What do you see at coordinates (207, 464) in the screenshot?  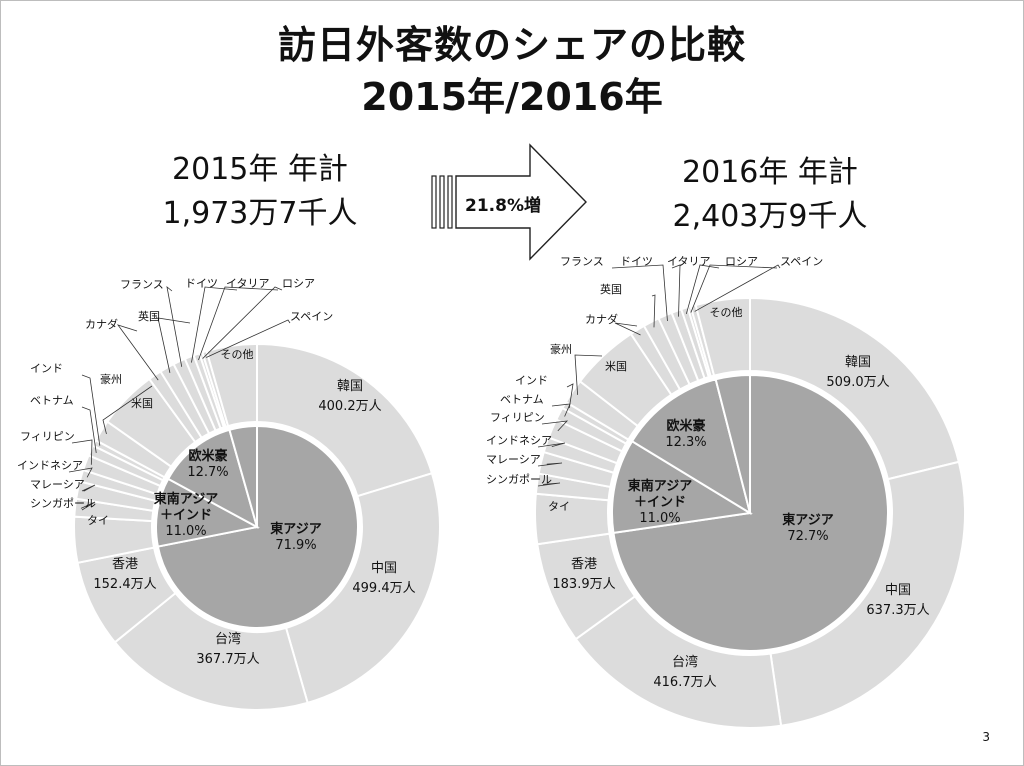 I see `inner-label: 欧米豪 12.7%` at bounding box center [207, 464].